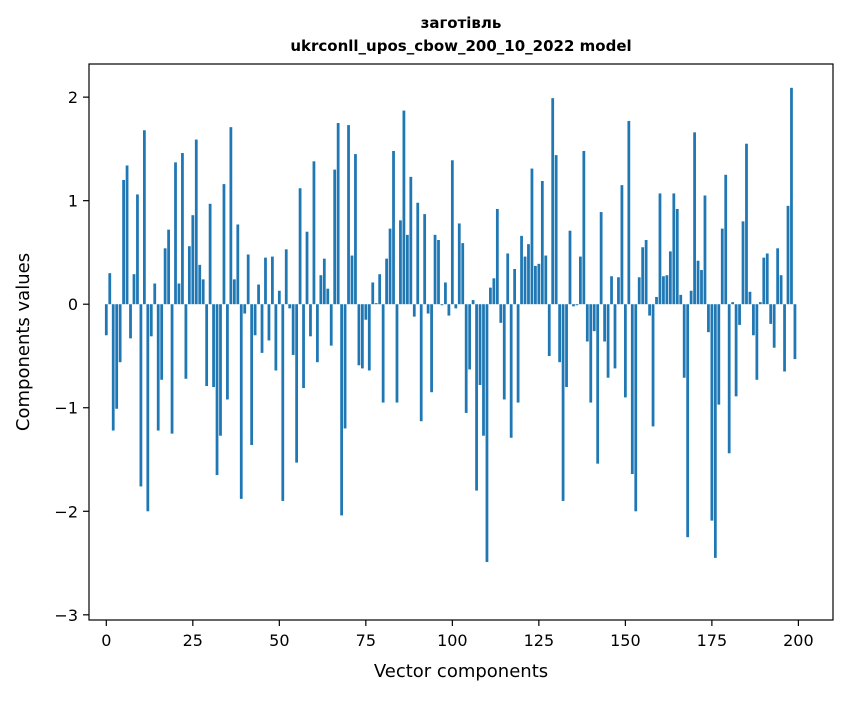  What do you see at coordinates (106, 640) in the screenshot?
I see `x-tick-label: 0` at bounding box center [106, 640].